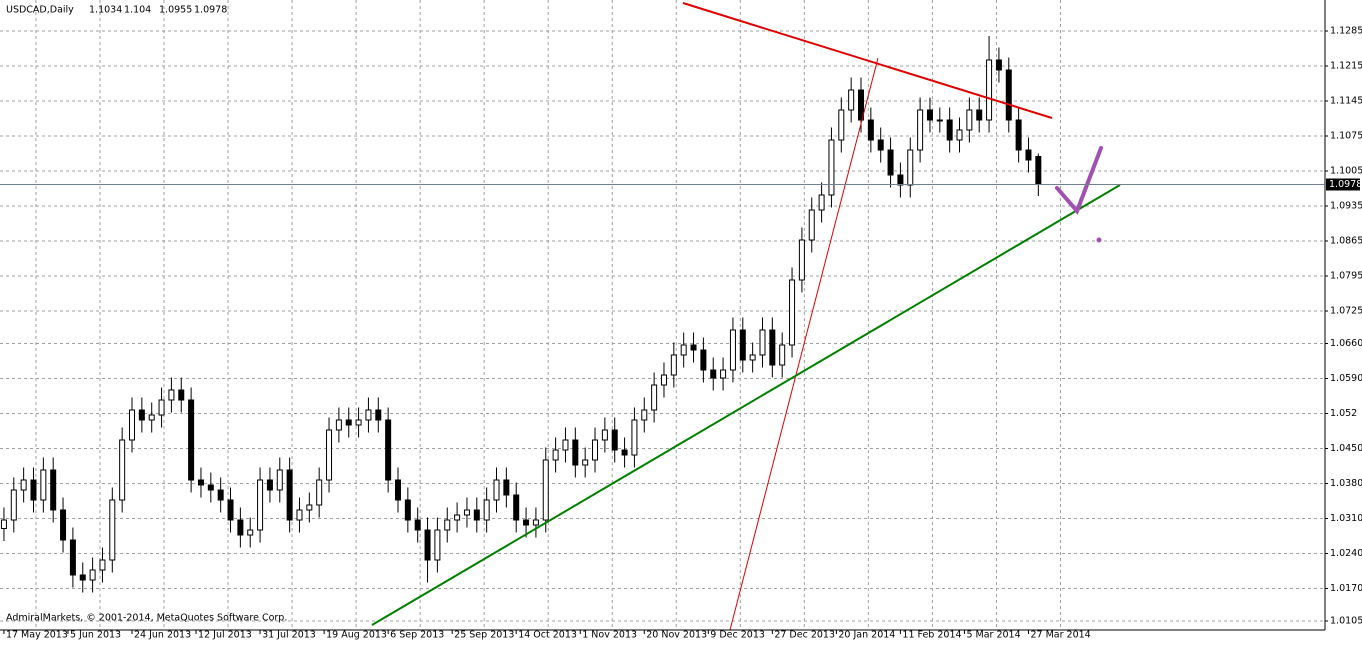 This screenshot has height=647, width=1362. What do you see at coordinates (1346, 311) in the screenshot?
I see `y-tick-label: 1.0725` at bounding box center [1346, 311].